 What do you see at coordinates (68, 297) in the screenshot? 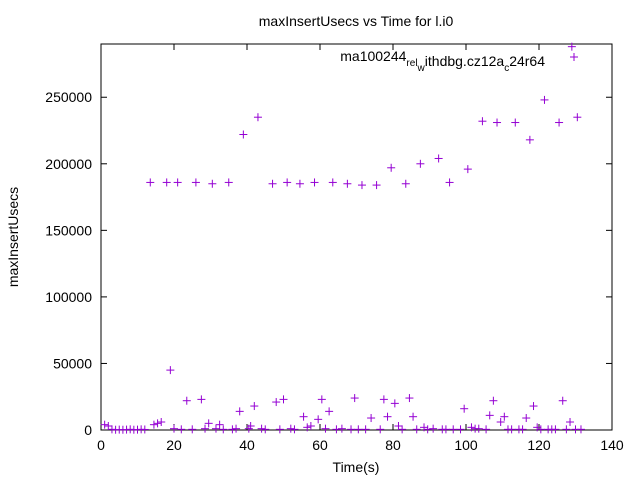
I see `y-tick-label: 100000` at bounding box center [68, 297].